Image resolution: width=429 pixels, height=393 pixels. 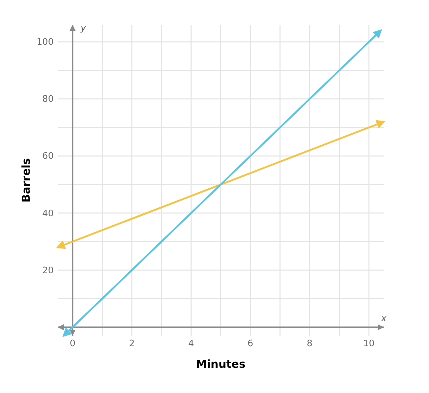 What do you see at coordinates (132, 344) in the screenshot?
I see `x-tick-label: 2` at bounding box center [132, 344].